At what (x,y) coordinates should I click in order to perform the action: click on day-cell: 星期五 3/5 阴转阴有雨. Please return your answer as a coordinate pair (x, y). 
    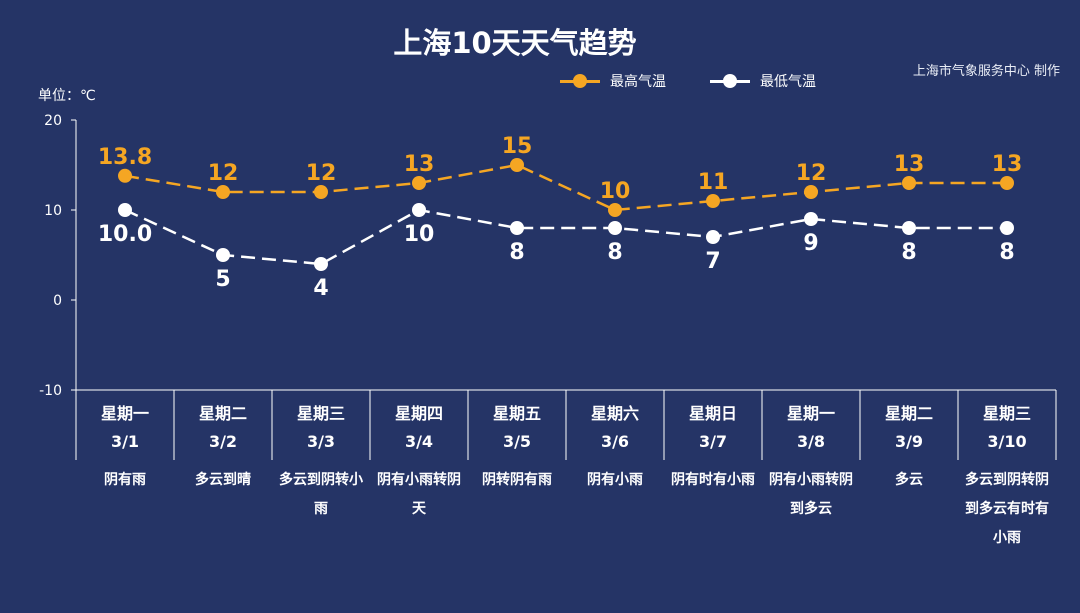
    Looking at the image, I should click on (517, 442).